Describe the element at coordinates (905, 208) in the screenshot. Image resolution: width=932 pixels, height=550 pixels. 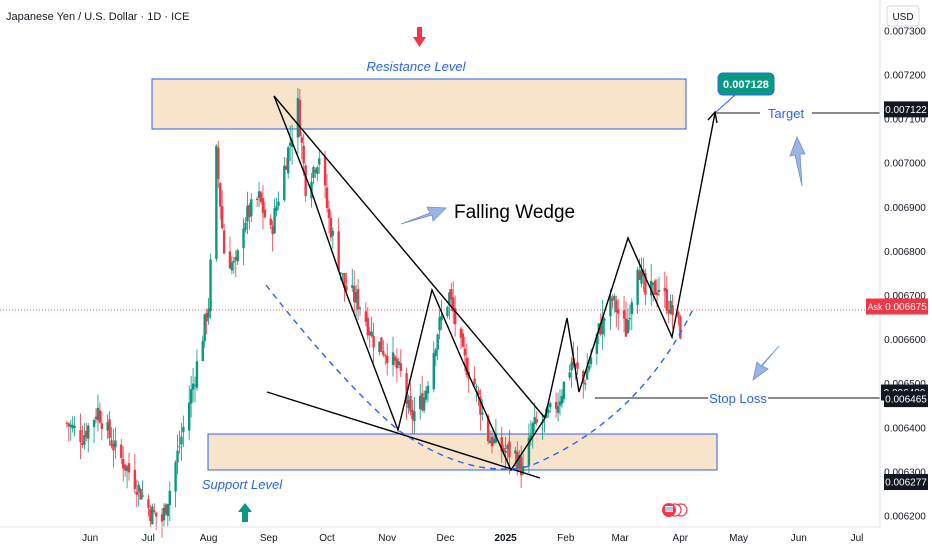
I see `y-tick-label: 0.006900` at that location.